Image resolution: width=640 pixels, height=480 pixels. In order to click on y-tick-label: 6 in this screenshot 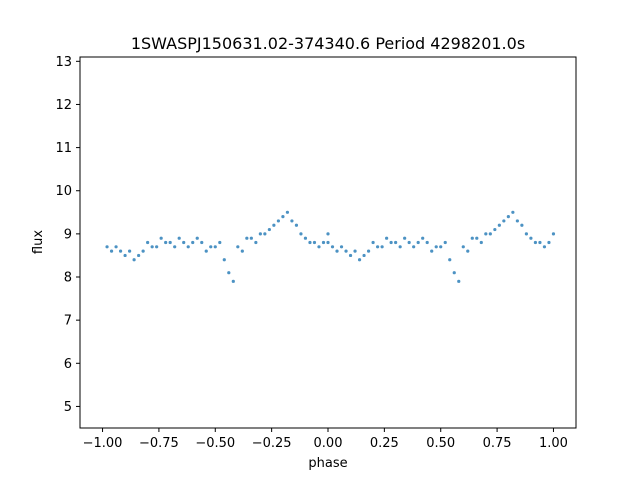, I will do `click(68, 364)`.